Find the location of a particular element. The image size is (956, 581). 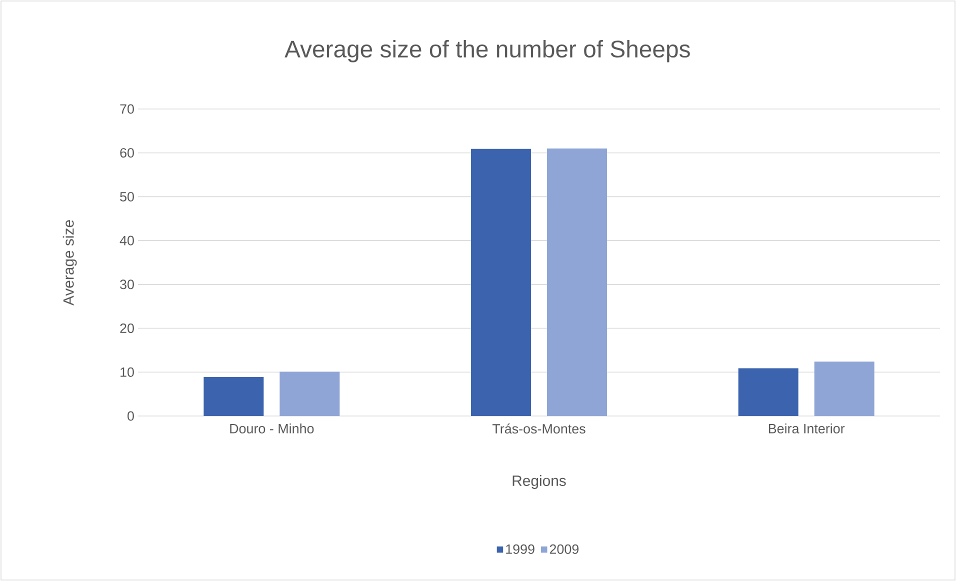

x-tick-label: Beira Interior is located at coordinates (806, 429).